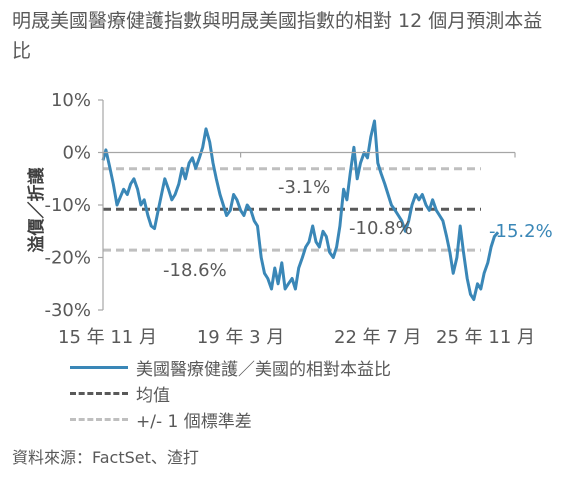 Image resolution: width=568 pixels, height=494 pixels. Describe the element at coordinates (277, 36) in the screenshot. I see `chart-title: 明晟美國醫療健護指數與明晟美國指數的相對 12 個月預測本益比` at that location.